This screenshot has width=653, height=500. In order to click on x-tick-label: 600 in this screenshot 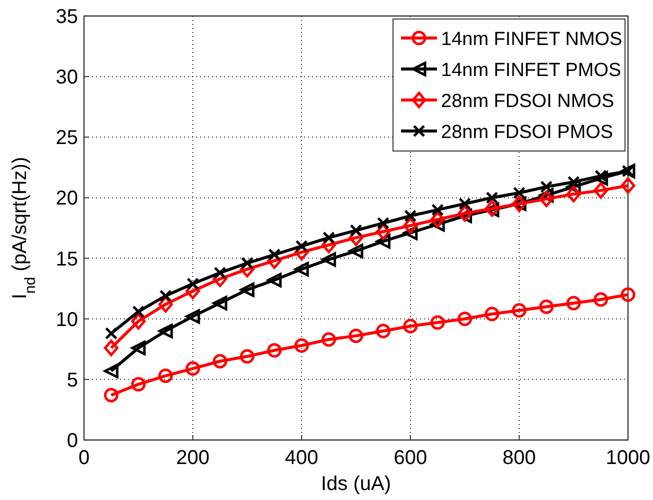, I will do `click(411, 458)`.